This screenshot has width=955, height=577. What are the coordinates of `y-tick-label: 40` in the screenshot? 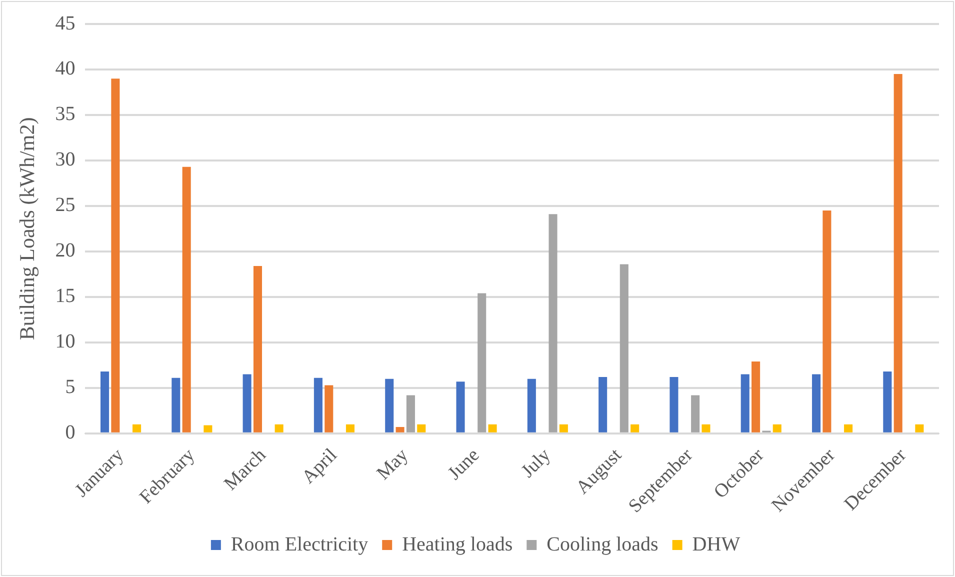 It's located at (65, 69).